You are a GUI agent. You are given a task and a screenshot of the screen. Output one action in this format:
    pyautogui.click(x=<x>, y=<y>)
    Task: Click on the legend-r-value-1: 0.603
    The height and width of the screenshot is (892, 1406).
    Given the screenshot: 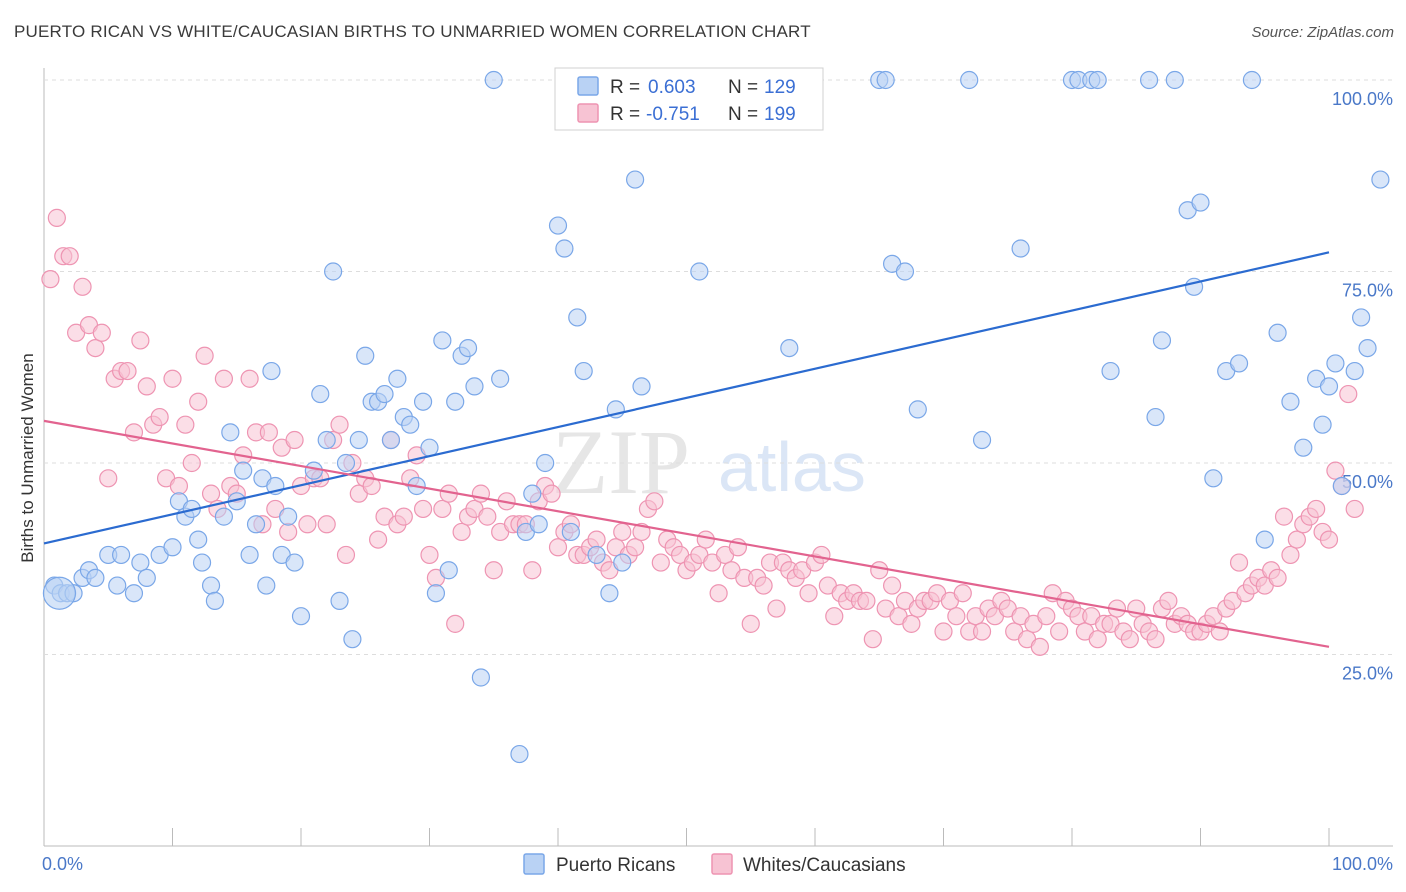 What is the action you would take?
    pyautogui.click(x=672, y=87)
    